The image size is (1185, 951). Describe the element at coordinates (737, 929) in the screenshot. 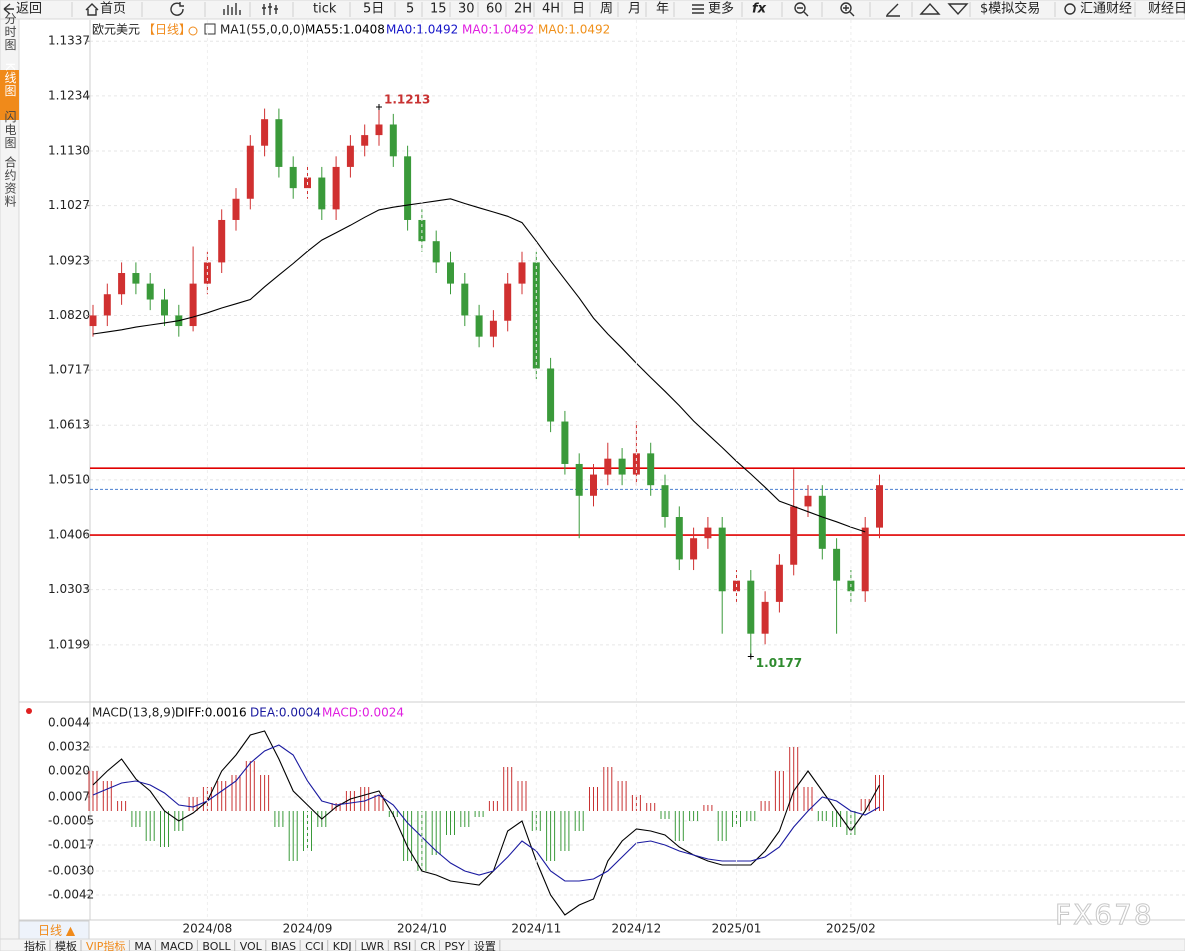

I see `x-tick-label: 2025/01` at that location.